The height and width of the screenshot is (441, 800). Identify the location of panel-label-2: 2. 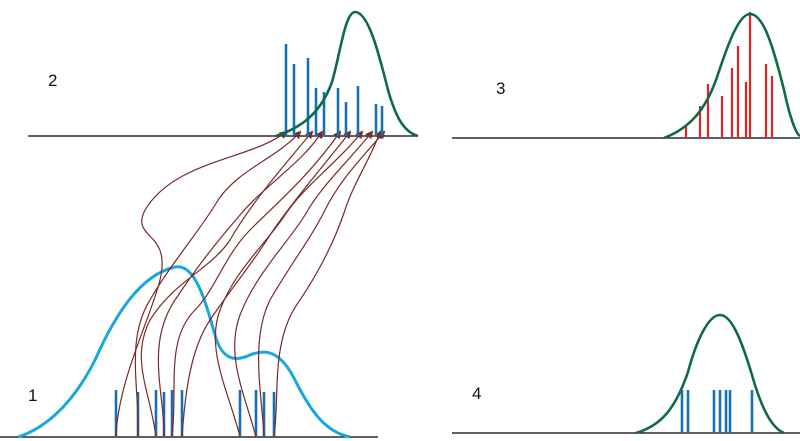
(52, 80).